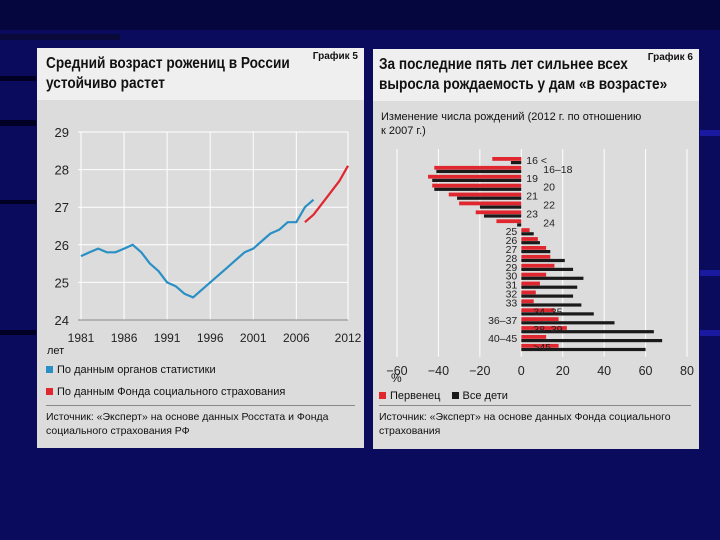 The width and height of the screenshot is (720, 540). I want to click on category-label: 22, so click(549, 206).